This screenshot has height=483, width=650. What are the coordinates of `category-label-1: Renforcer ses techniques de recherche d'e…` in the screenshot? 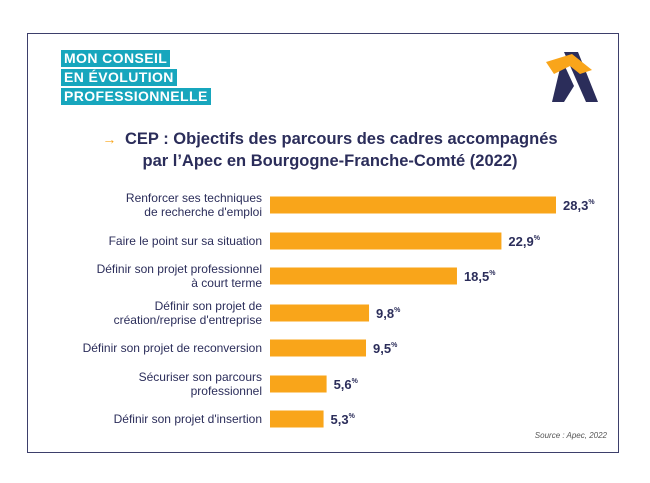 It's located at (194, 205).